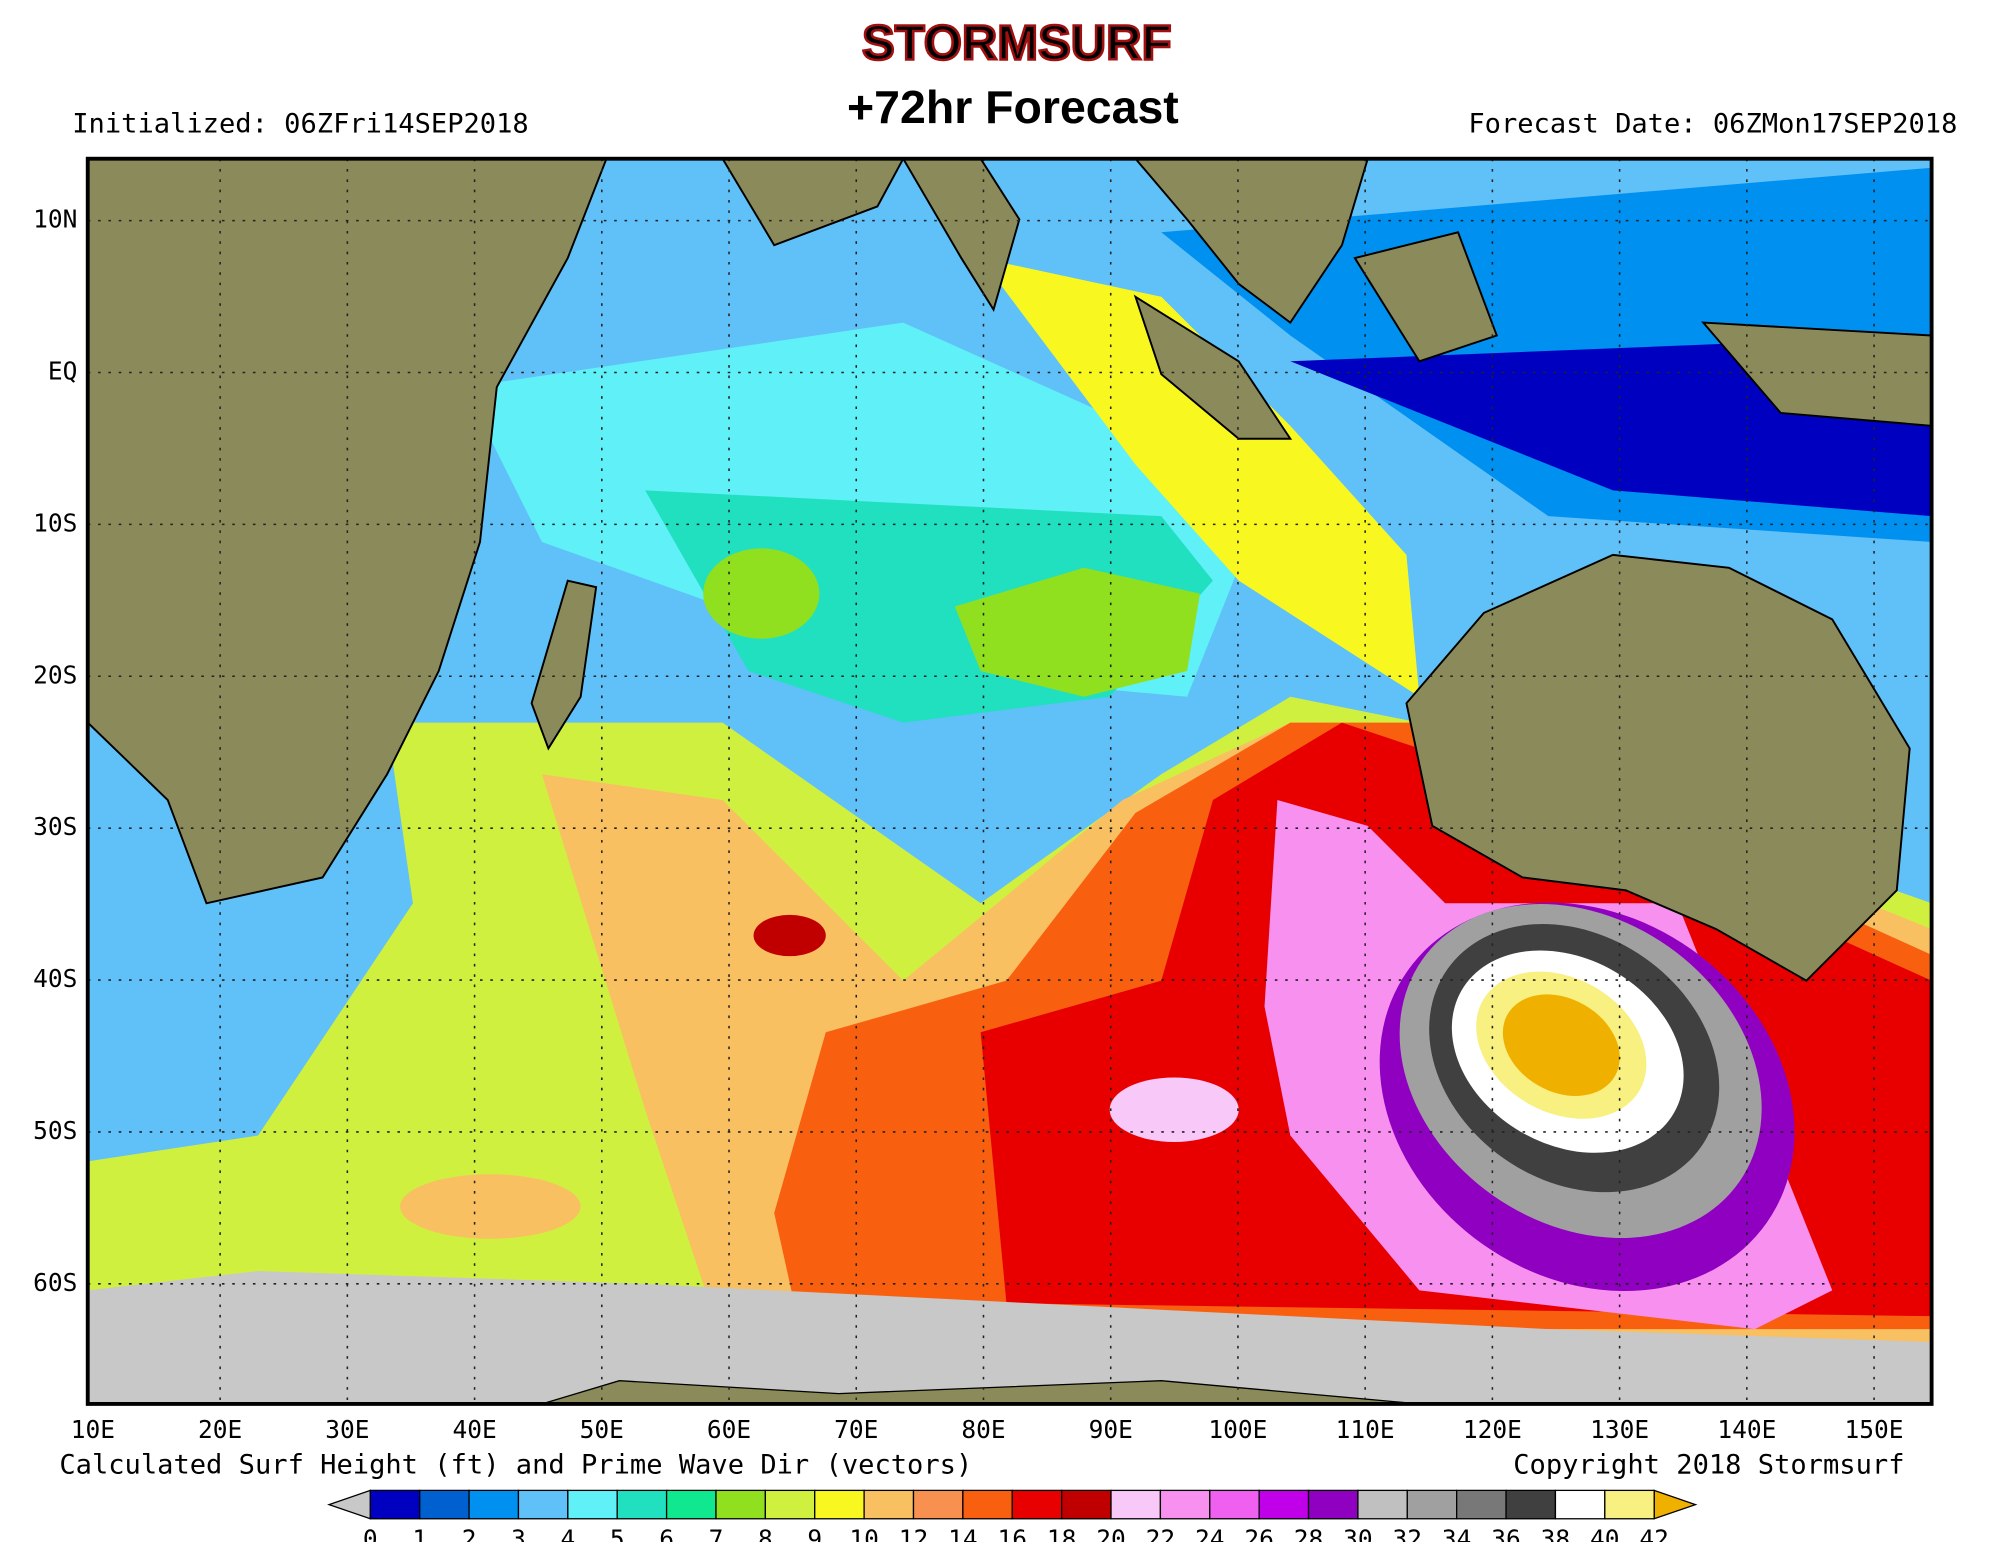  Describe the element at coordinates (63, 371) in the screenshot. I see `lat-label: EQ` at that location.